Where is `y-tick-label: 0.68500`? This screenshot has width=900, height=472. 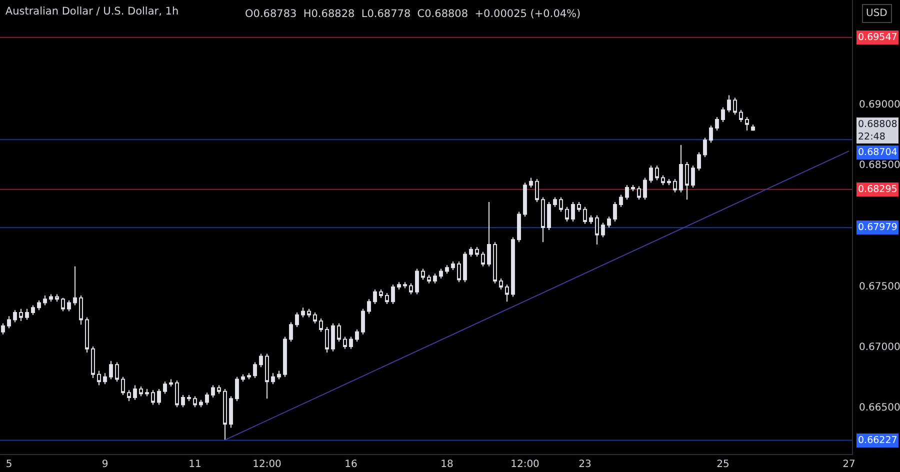
y-tick-label: 0.68500 is located at coordinates (879, 165).